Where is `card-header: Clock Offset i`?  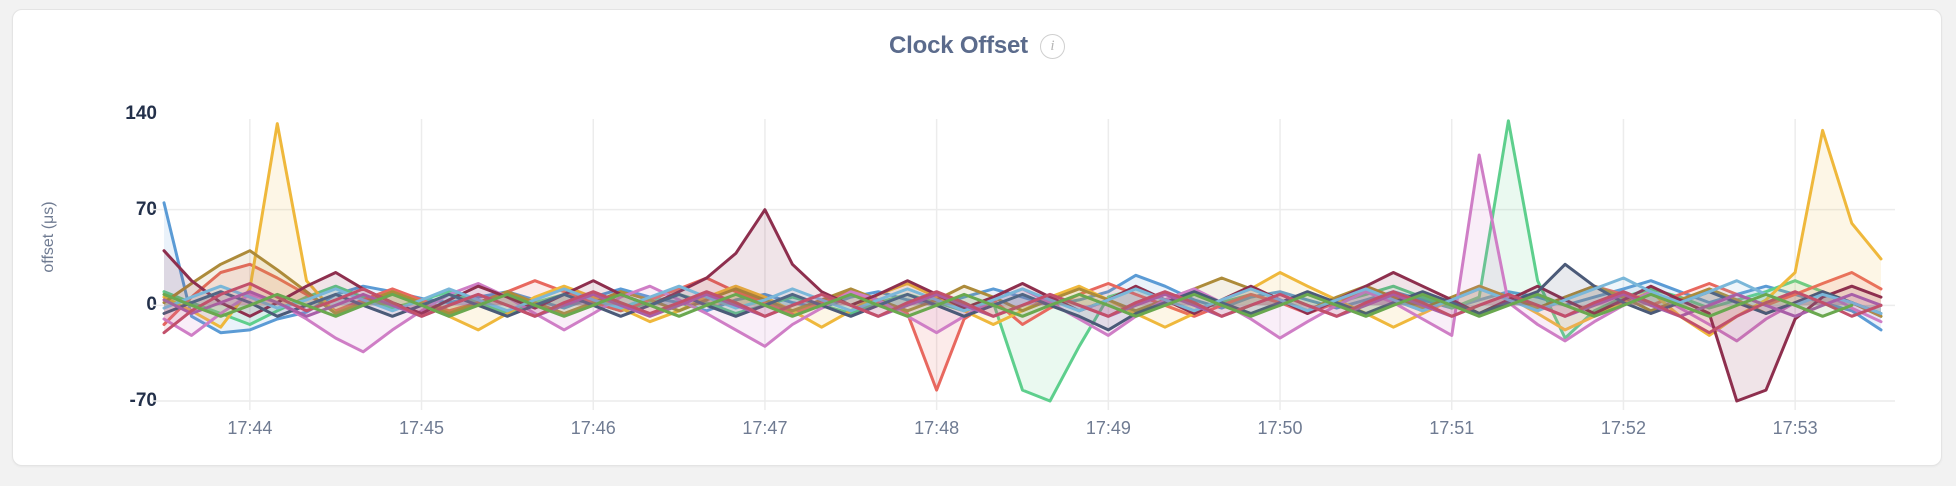 card-header: Clock Offset i is located at coordinates (977, 46).